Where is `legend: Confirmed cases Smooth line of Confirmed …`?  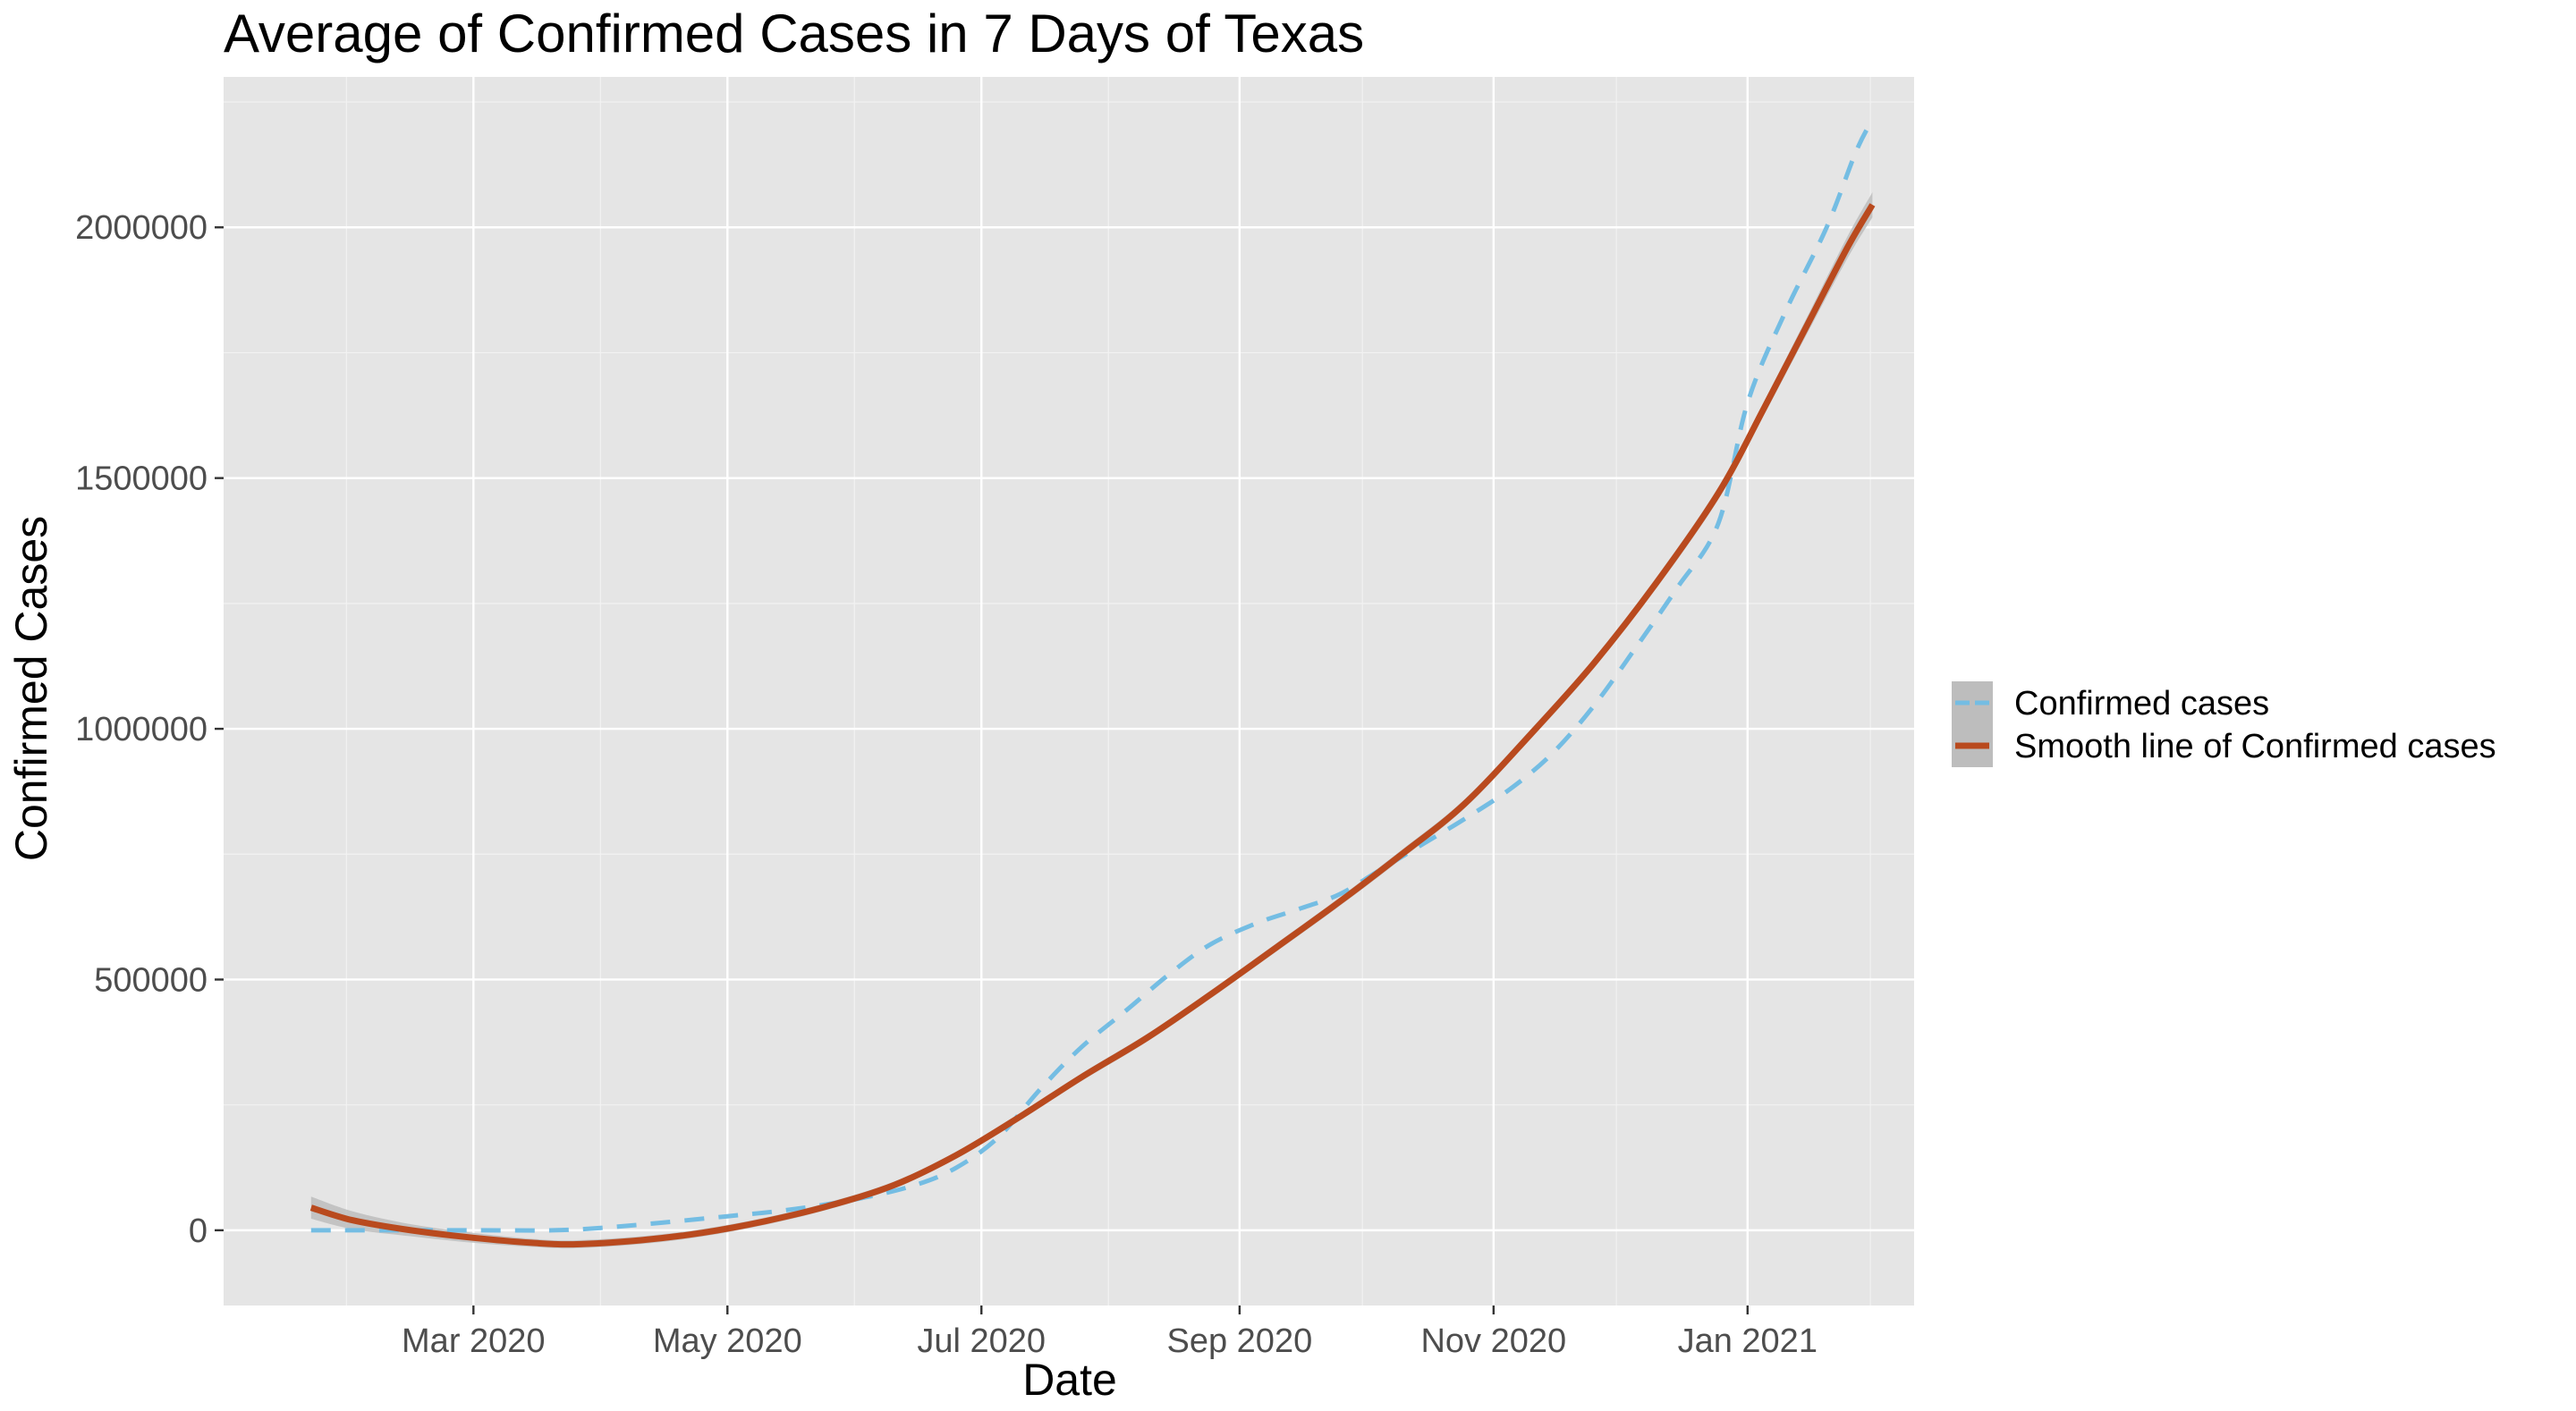 legend: Confirmed cases Smooth line of Confirmed … is located at coordinates (2224, 724).